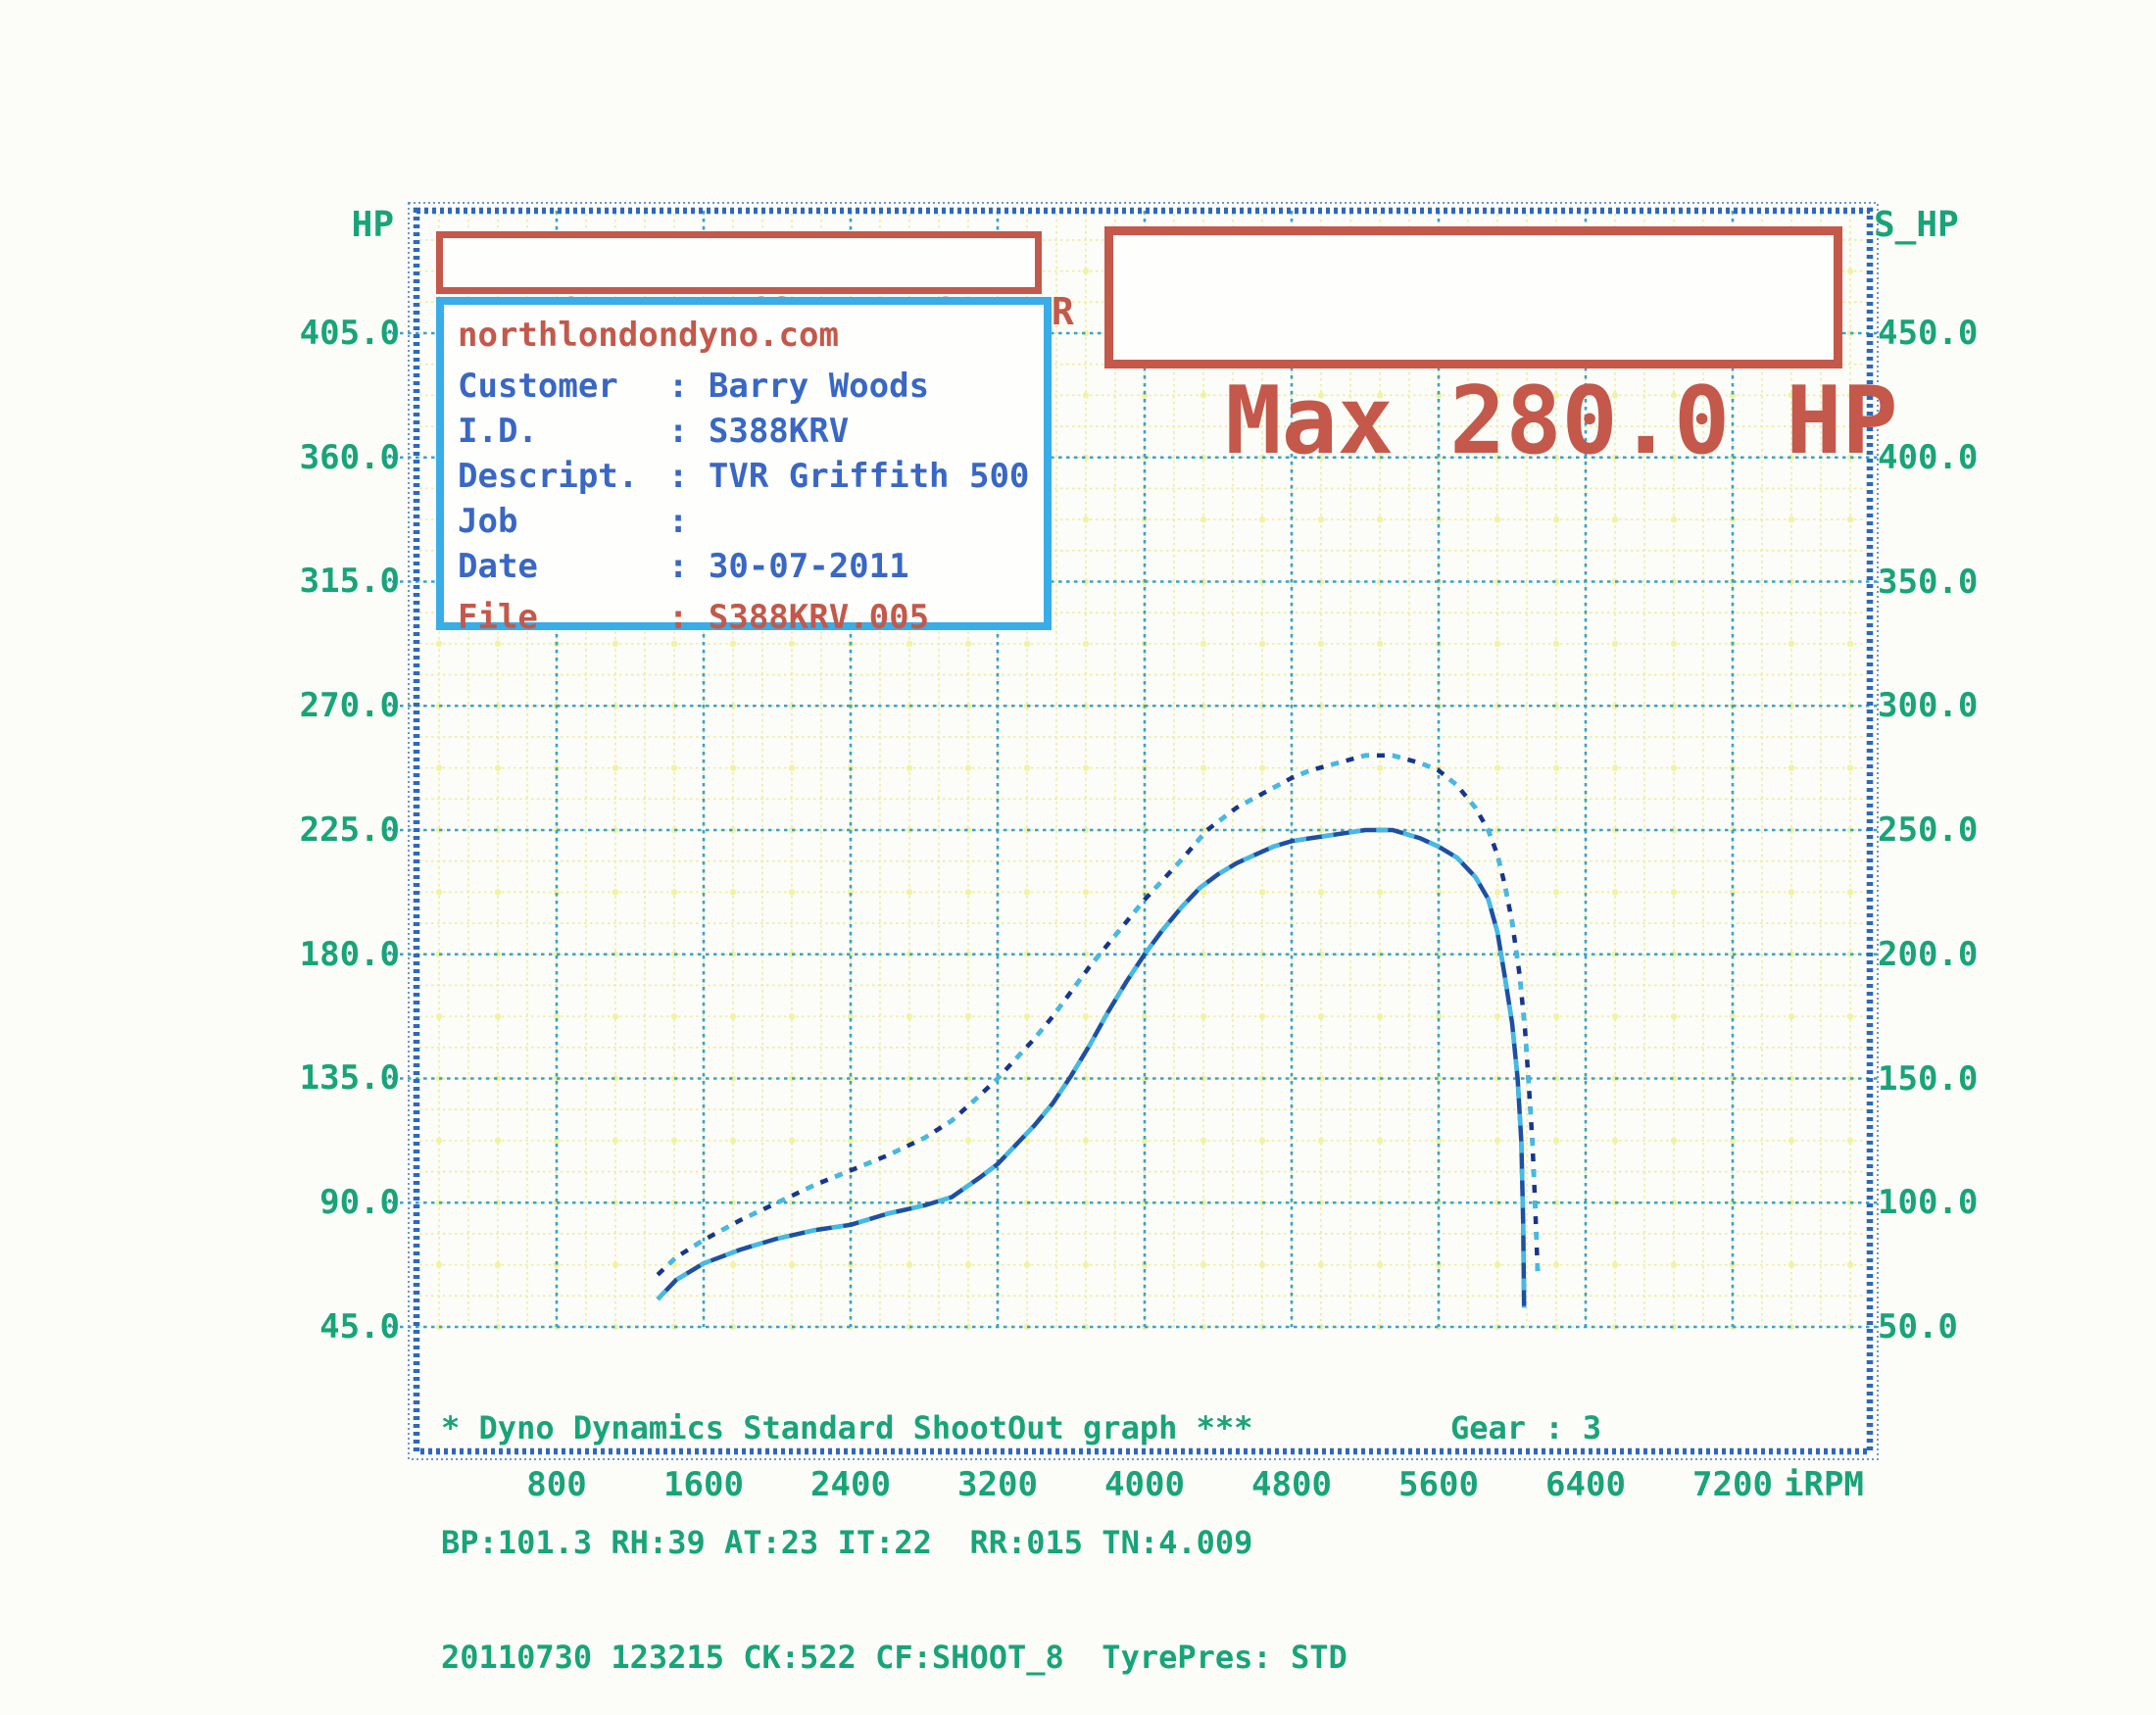 This screenshot has height=1715, width=2156. I want to click on info-row-customer: Customer: Barry Woods, so click(694, 386).